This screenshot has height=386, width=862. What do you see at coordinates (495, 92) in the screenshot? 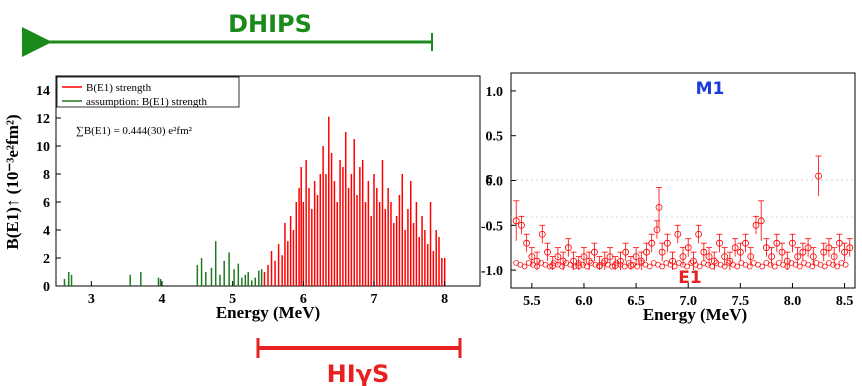
I see `y-tick-label: 1.0` at bounding box center [495, 92].